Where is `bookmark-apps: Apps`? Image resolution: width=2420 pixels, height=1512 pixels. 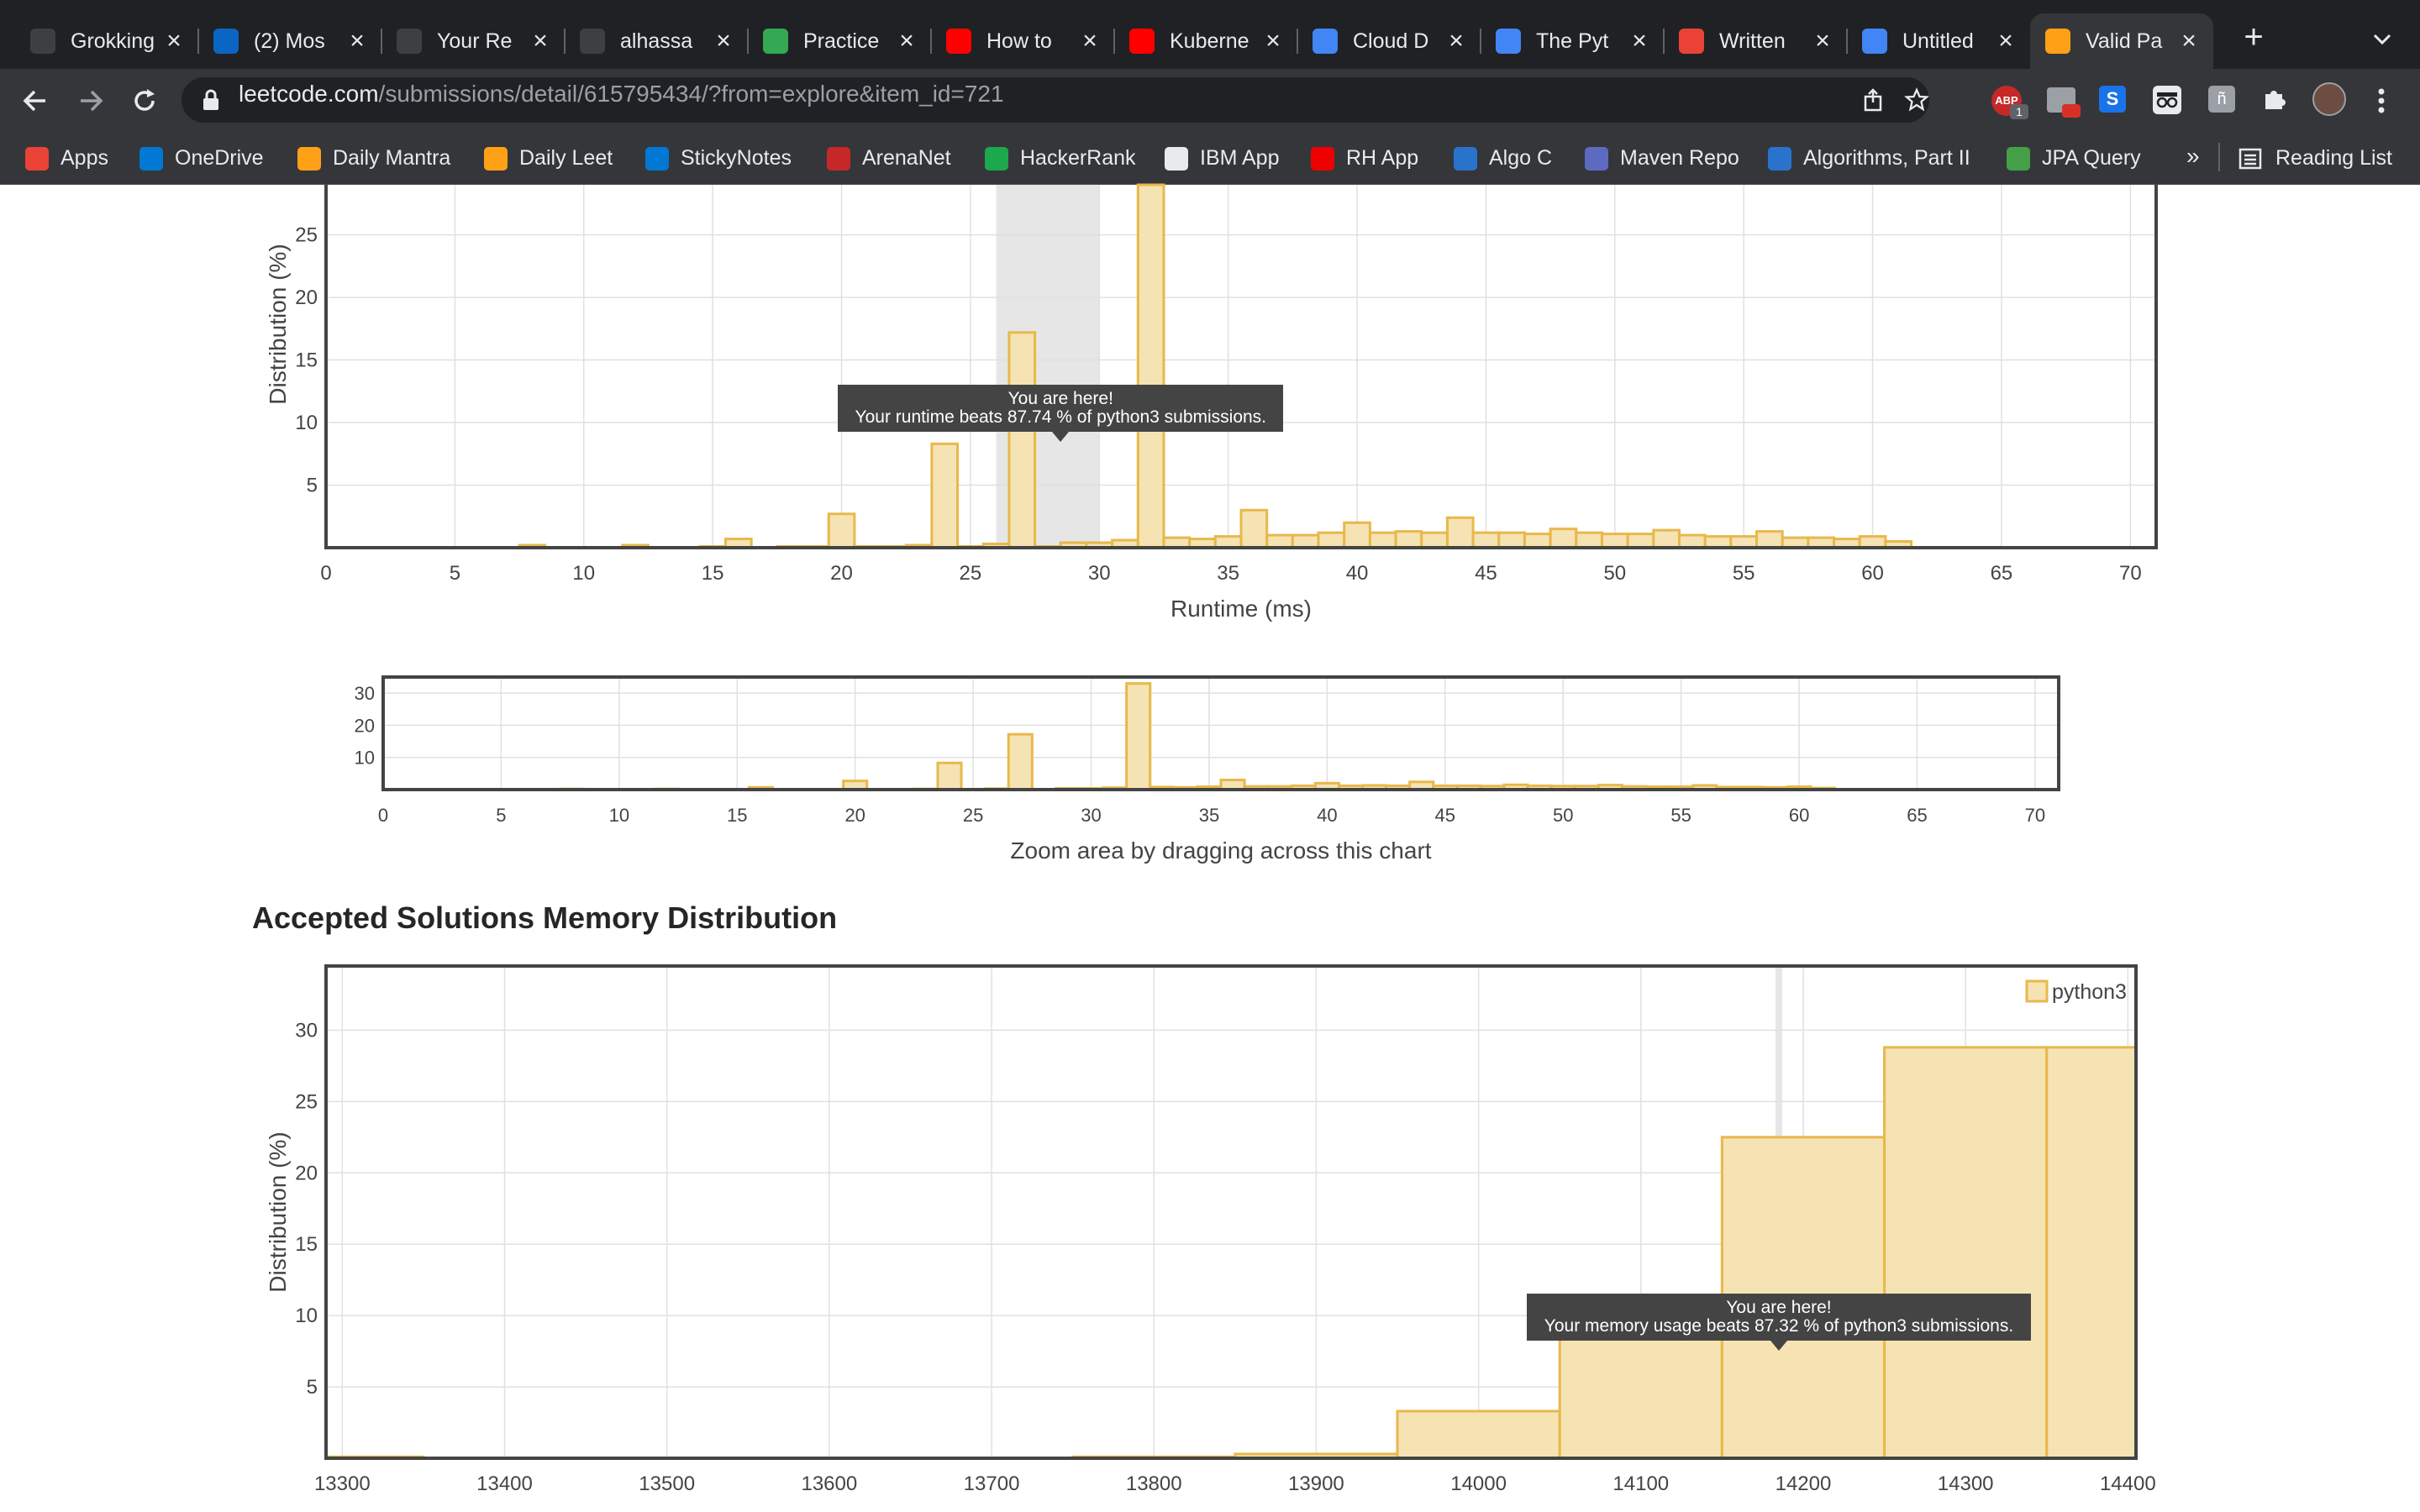
bookmark-apps: Apps is located at coordinates (66, 158).